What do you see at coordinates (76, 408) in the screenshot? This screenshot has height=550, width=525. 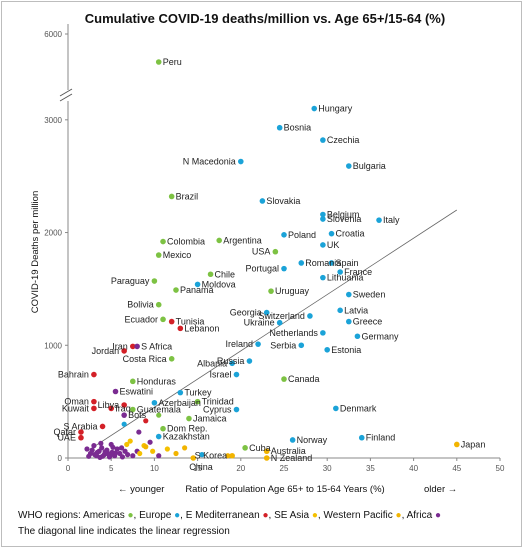 I see `data-label: Kuwait` at bounding box center [76, 408].